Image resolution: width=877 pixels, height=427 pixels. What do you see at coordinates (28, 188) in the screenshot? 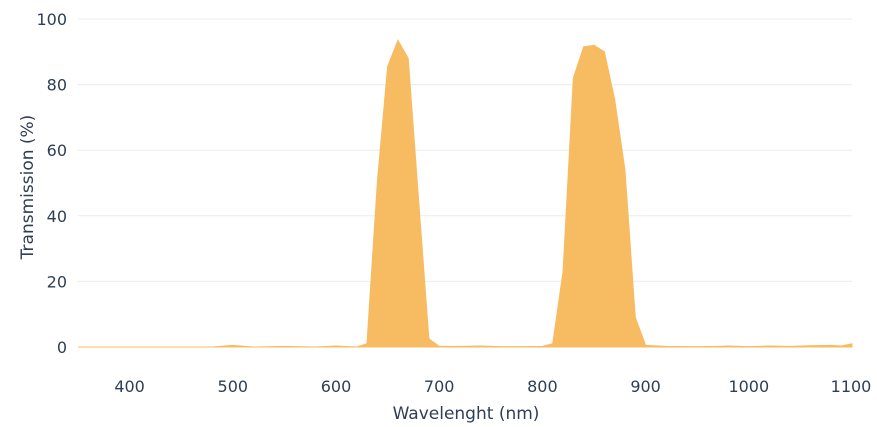
I see `y-axis-title: Transmission (%)` at bounding box center [28, 188].